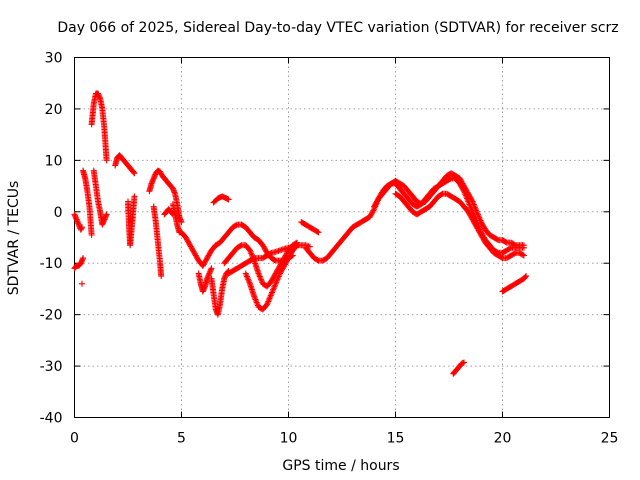 The height and width of the screenshot is (480, 640). What do you see at coordinates (157, 241) in the screenshot?
I see `series-arc-j` at bounding box center [157, 241].